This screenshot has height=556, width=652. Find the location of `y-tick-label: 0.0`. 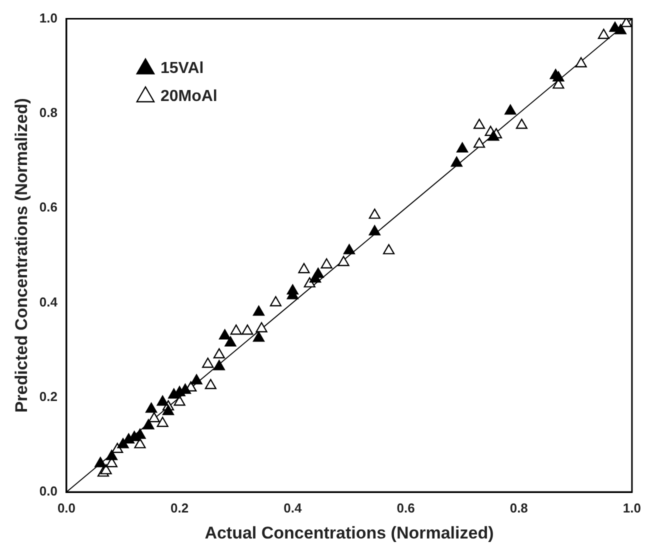

y-tick-label: 0.0 is located at coordinates (48, 491).